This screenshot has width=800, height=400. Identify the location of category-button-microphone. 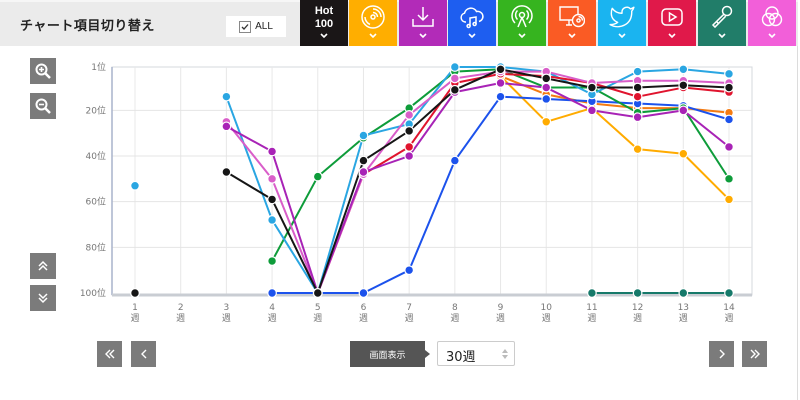
(722, 23).